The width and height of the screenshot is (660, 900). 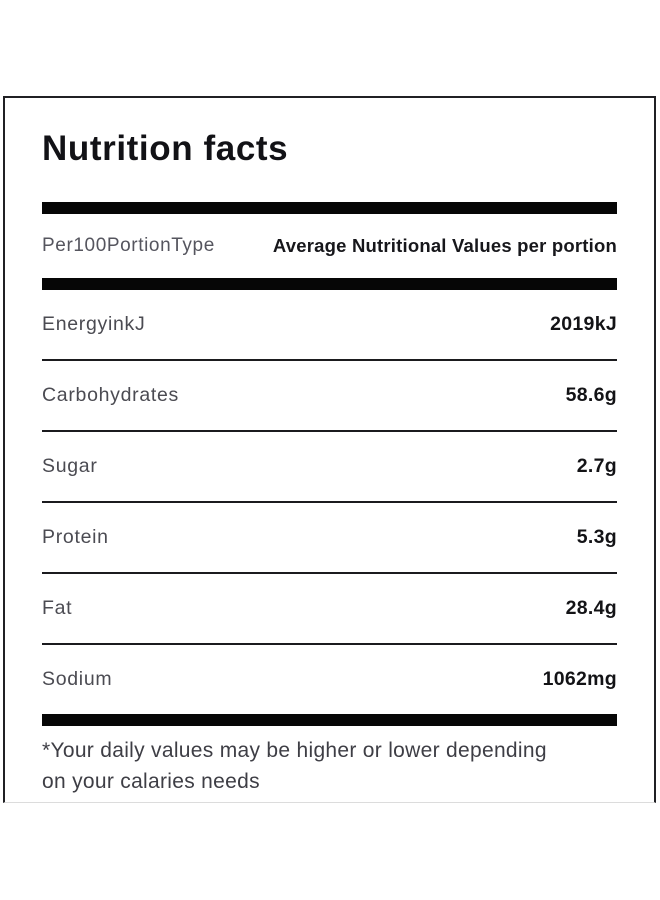 What do you see at coordinates (579, 679) in the screenshot?
I see `row-value: 1062mg` at bounding box center [579, 679].